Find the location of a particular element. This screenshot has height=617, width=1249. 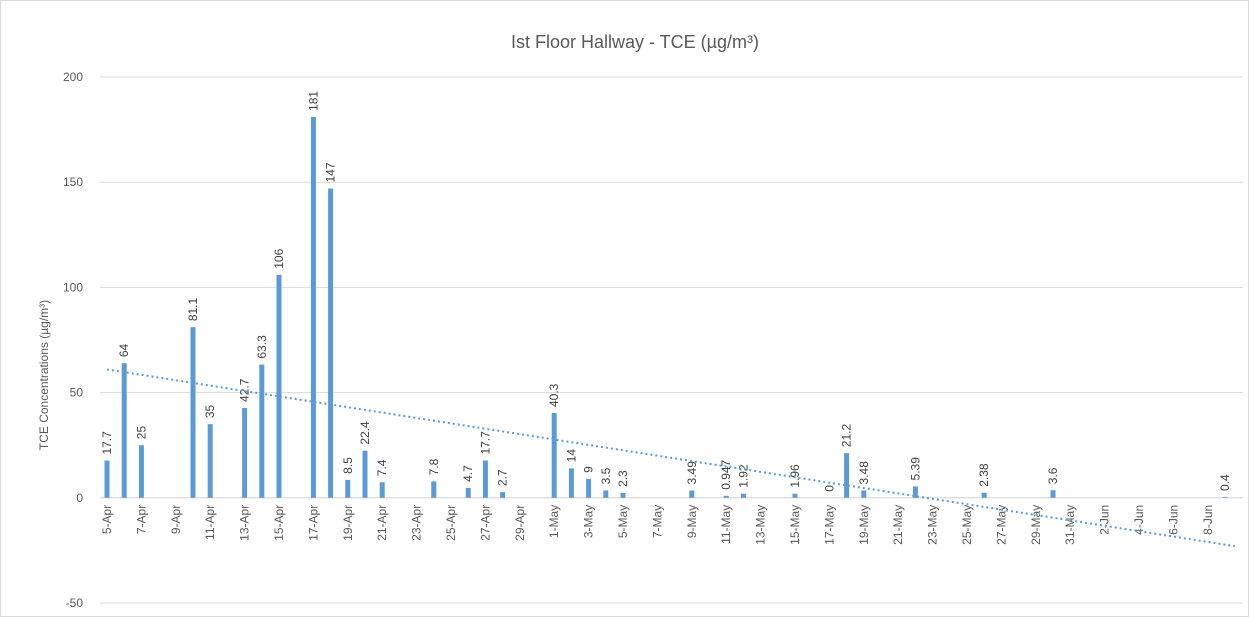

y-tick-label: -50 is located at coordinates (75, 603).